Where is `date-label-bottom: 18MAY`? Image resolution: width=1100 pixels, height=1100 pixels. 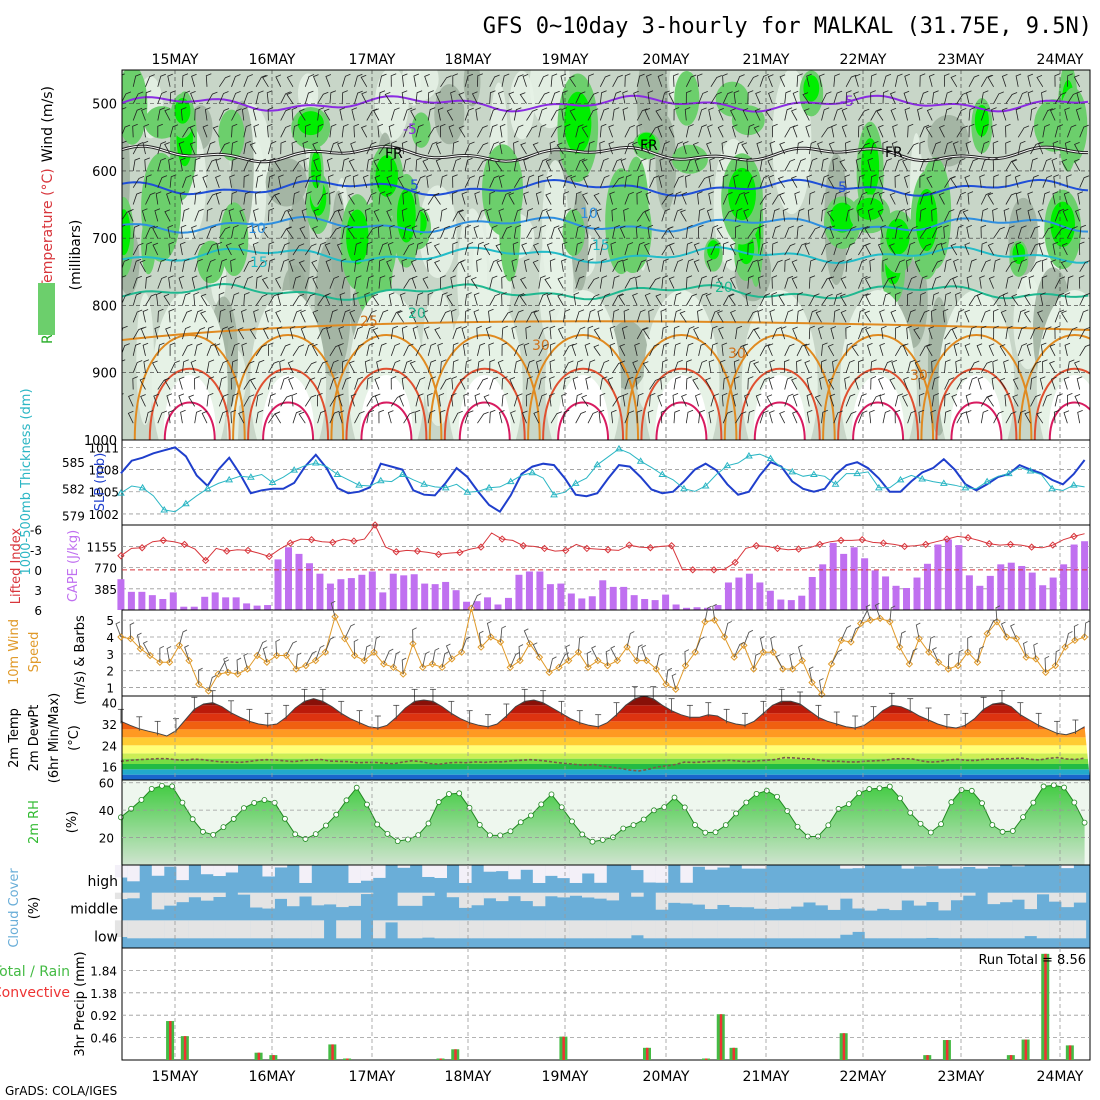 date-label-bottom: 18MAY is located at coordinates (468, 1077).